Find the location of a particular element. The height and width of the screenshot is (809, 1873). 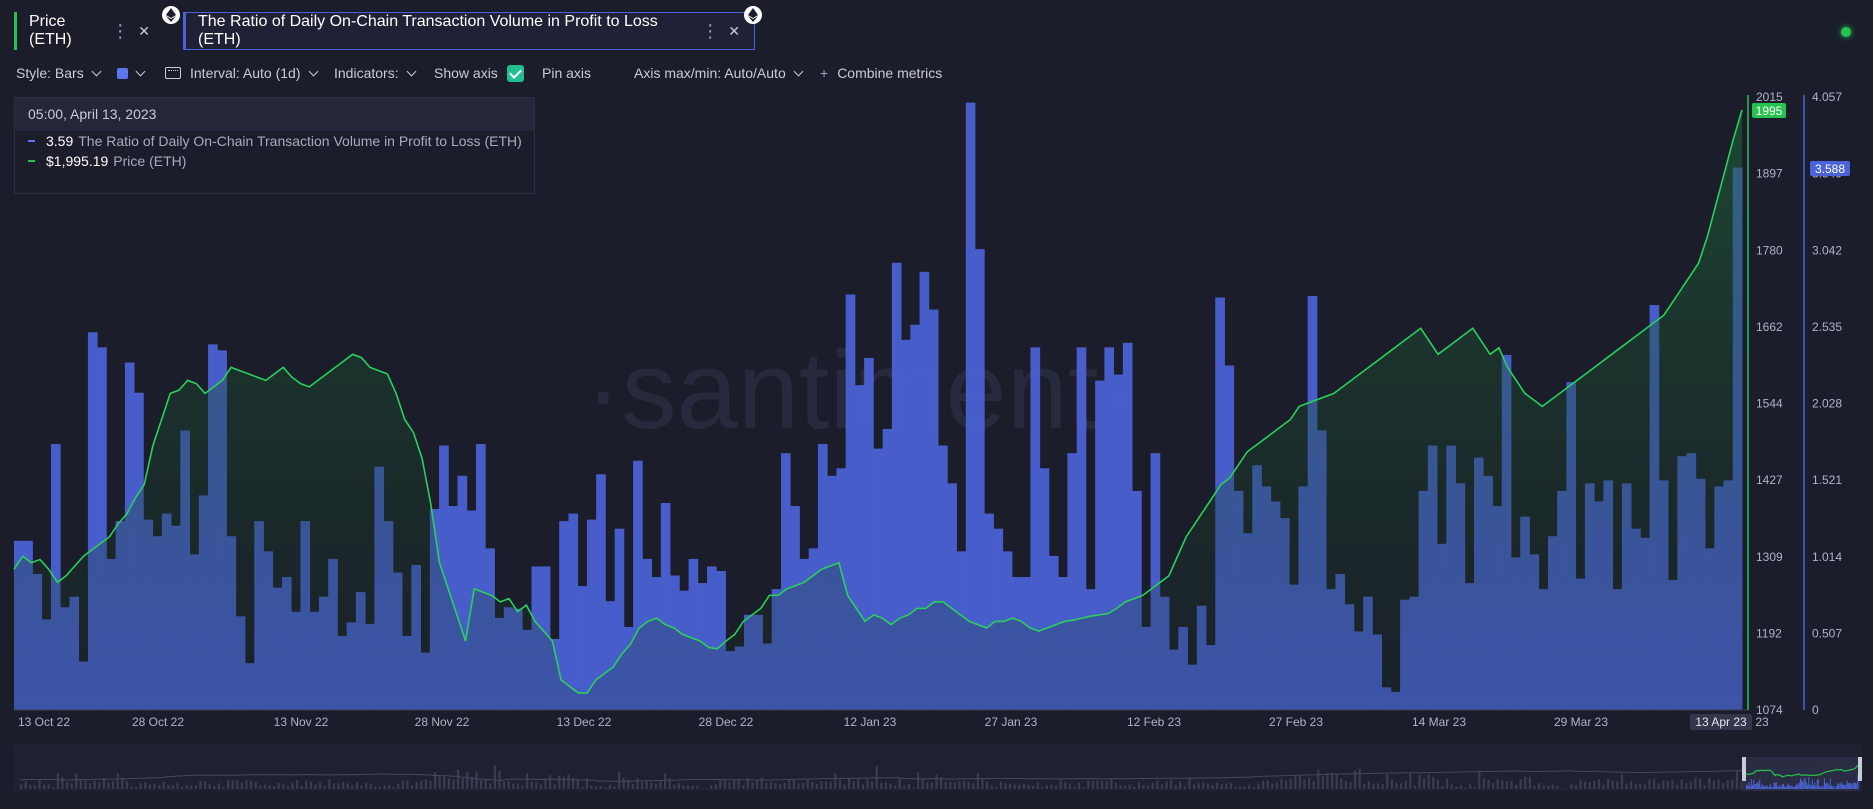

tooltip-date: 05:00, April 13, 2023 is located at coordinates (274, 114).